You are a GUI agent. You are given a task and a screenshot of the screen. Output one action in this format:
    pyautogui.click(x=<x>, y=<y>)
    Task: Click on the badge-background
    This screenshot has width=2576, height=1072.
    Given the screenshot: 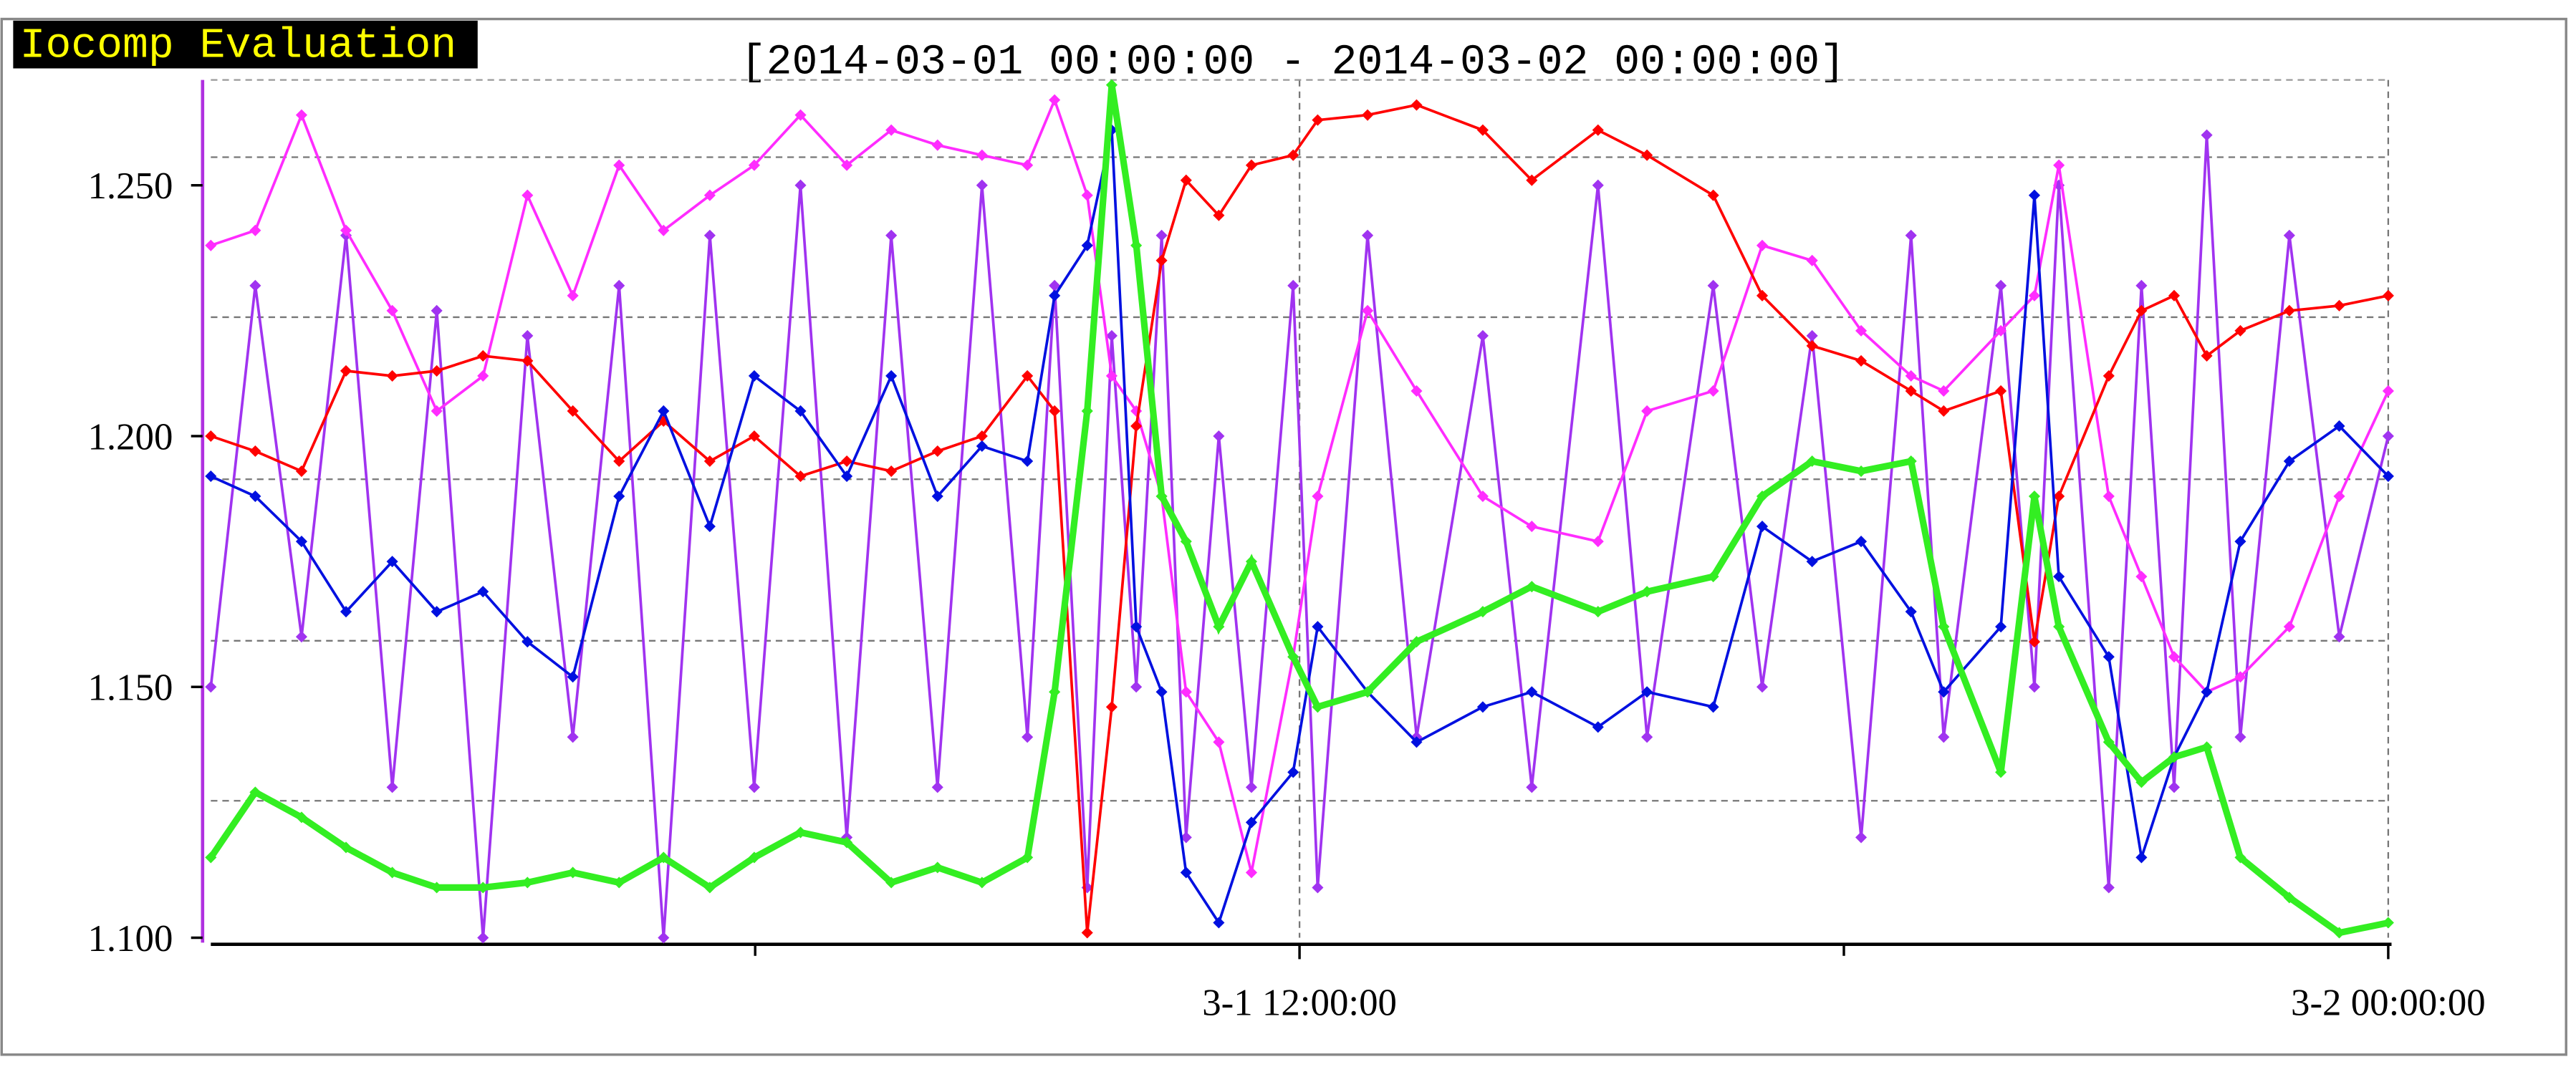 What is the action you would take?
    pyautogui.click(x=245, y=44)
    